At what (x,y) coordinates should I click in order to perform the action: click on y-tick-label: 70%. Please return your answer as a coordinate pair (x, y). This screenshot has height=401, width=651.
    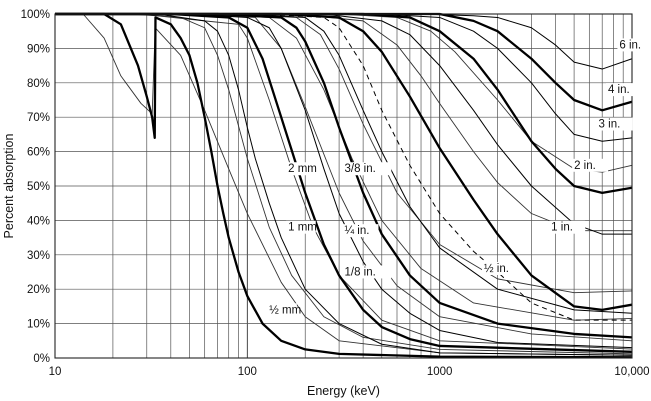
    Looking at the image, I should click on (38, 118).